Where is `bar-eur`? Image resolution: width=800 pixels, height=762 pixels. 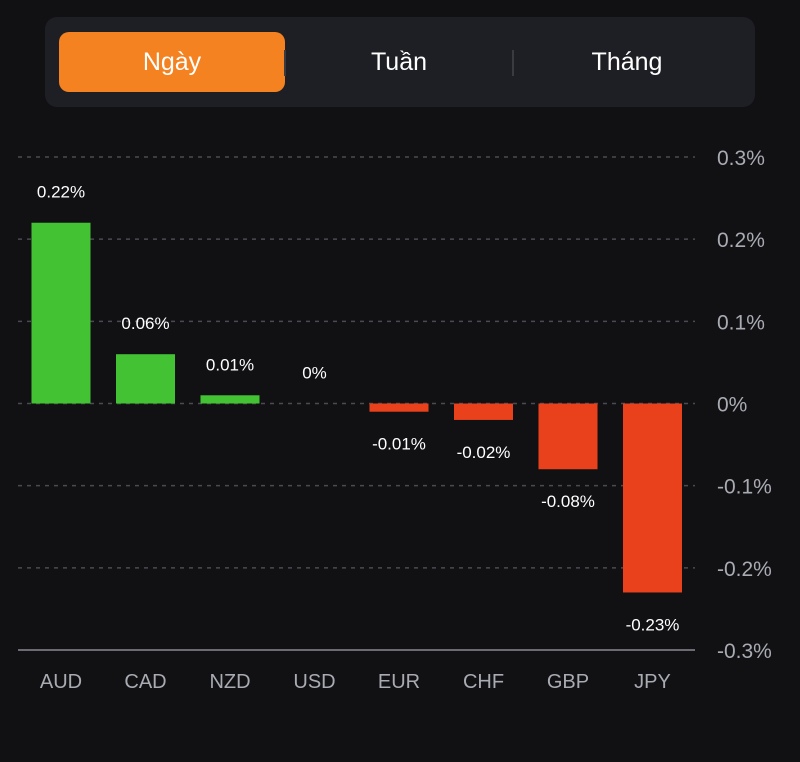
bar-eur is located at coordinates (399, 407).